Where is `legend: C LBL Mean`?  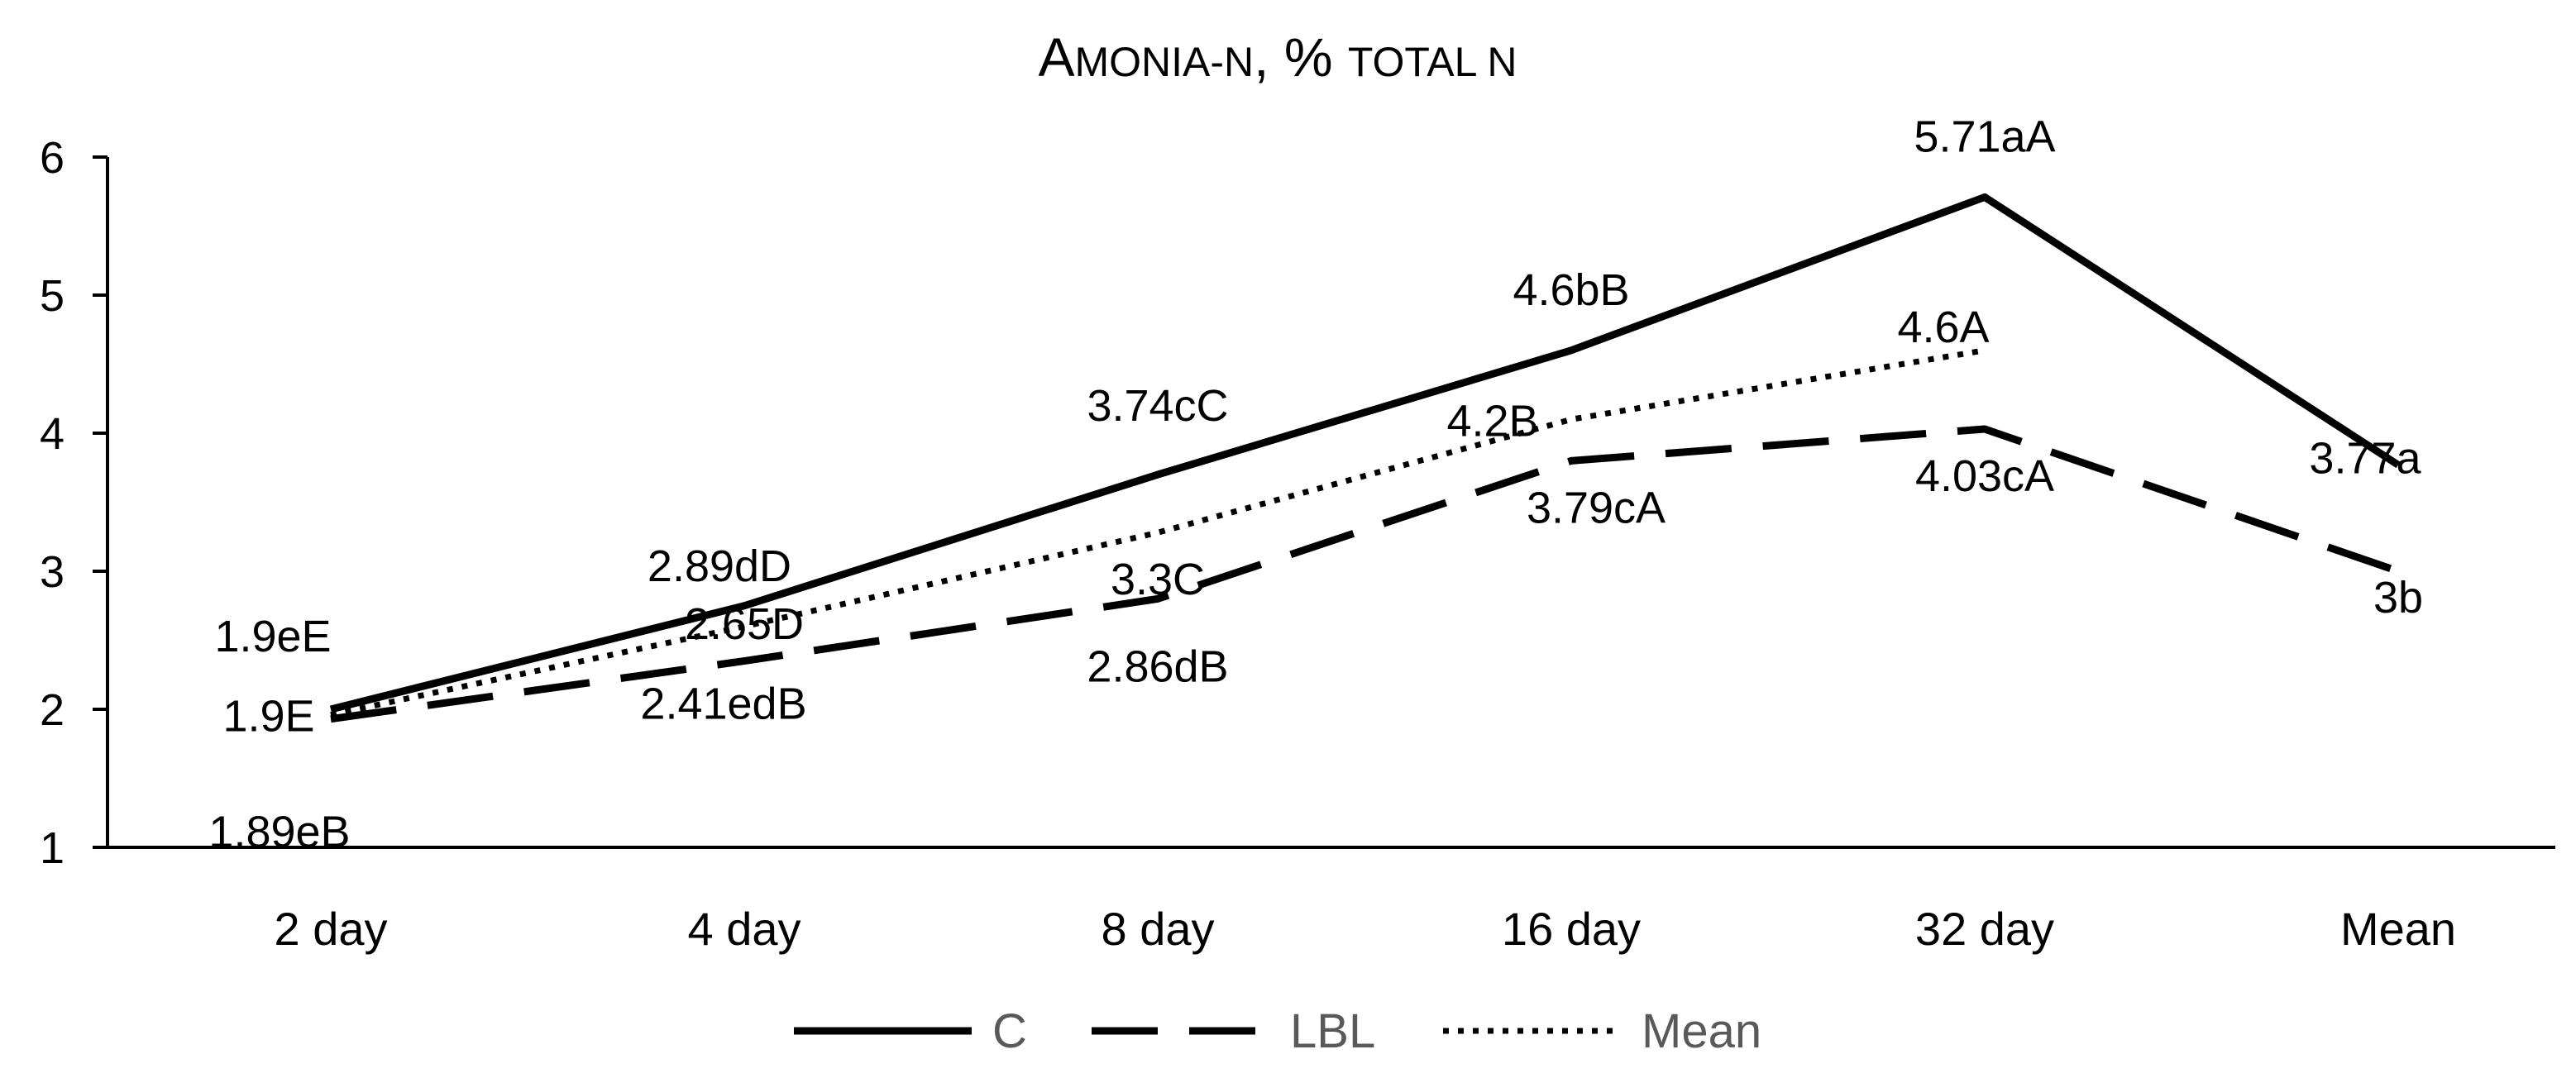
legend: C LBL Mean is located at coordinates (1277, 1031).